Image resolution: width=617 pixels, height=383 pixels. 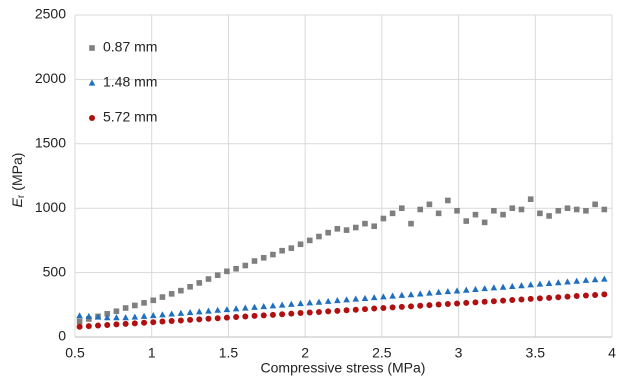 What do you see at coordinates (55, 271) in the screenshot?
I see `y-tick-label: 500` at bounding box center [55, 271].